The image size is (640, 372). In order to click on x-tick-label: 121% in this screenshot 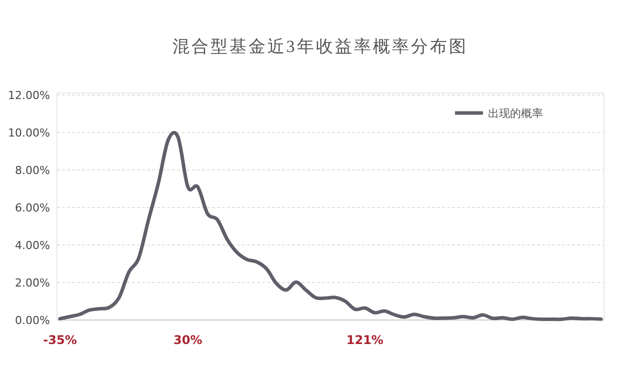, I will do `click(365, 340)`.